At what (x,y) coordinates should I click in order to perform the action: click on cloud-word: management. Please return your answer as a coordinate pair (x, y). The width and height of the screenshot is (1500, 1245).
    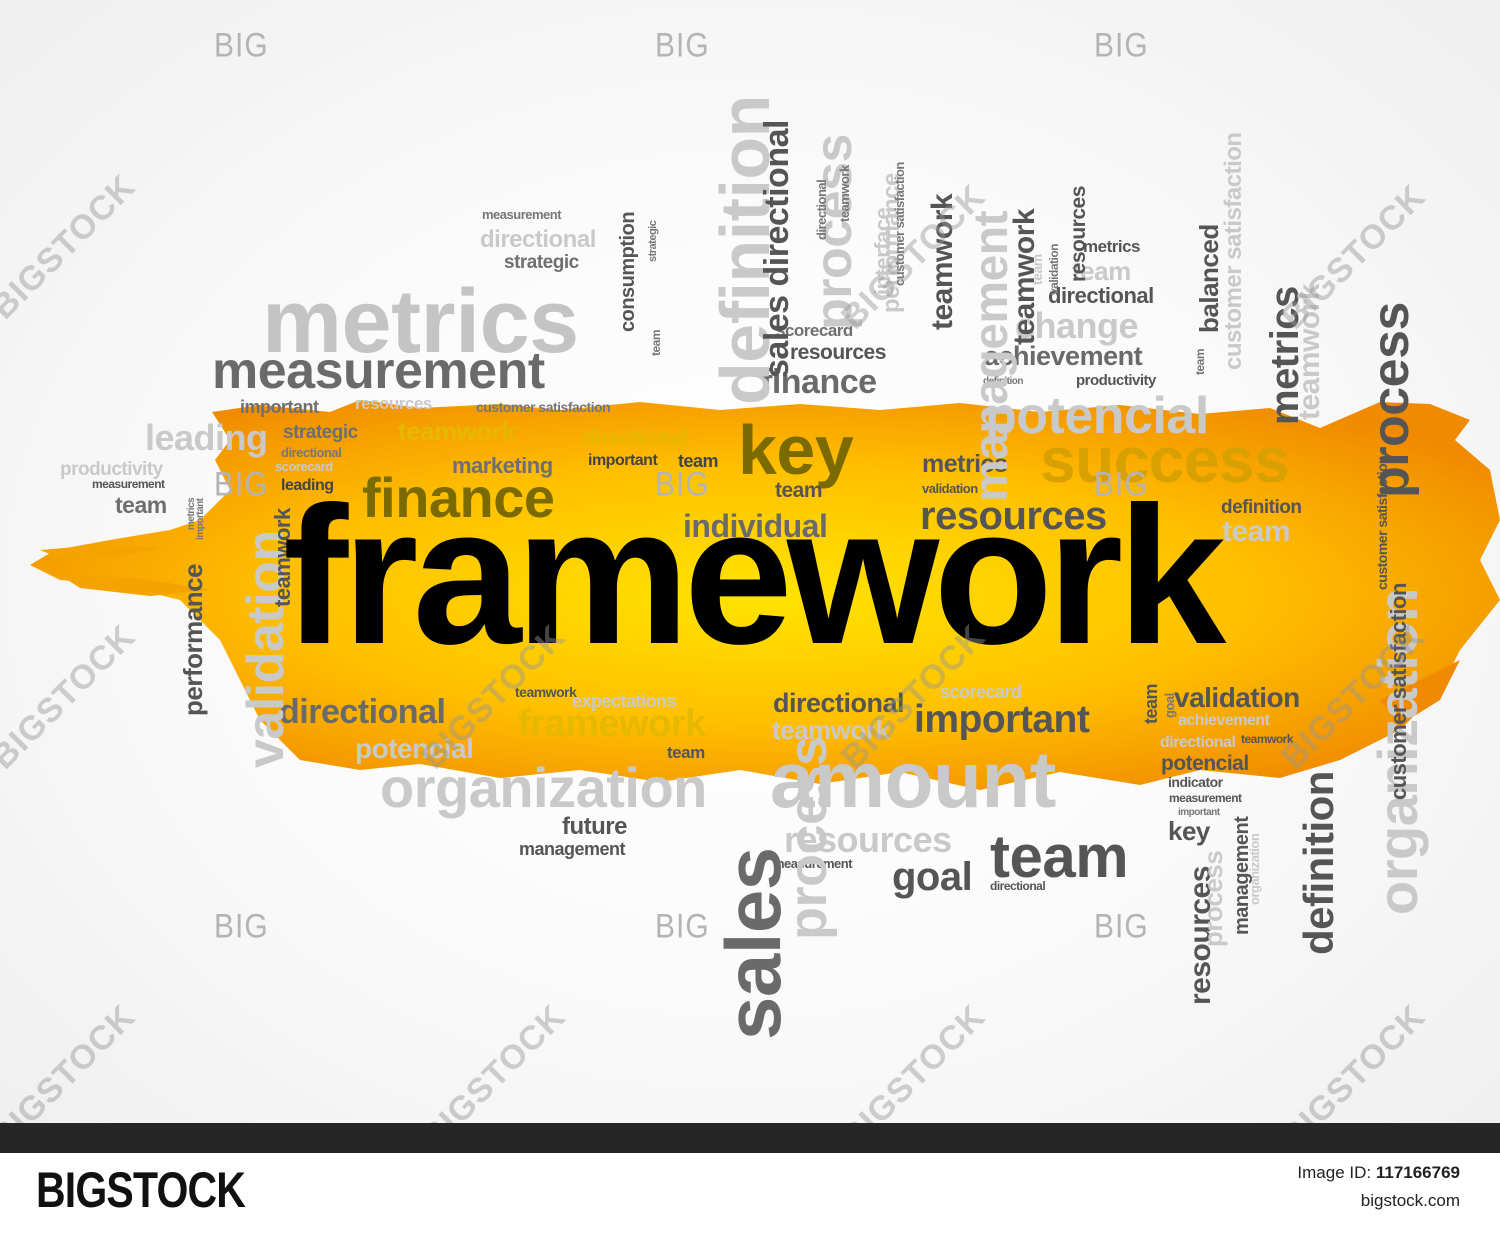
    Looking at the image, I should click on (572, 849).